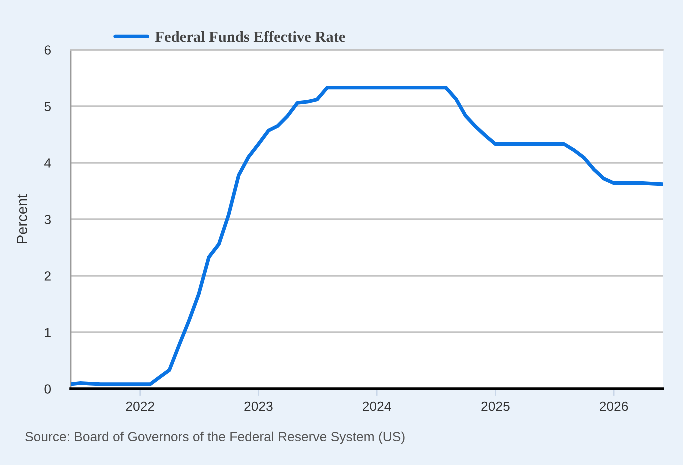 This screenshot has width=683, height=465. Describe the element at coordinates (215, 438) in the screenshot. I see `source-note: Source: Board of Governors of the Federal Reserve System (US)` at that location.